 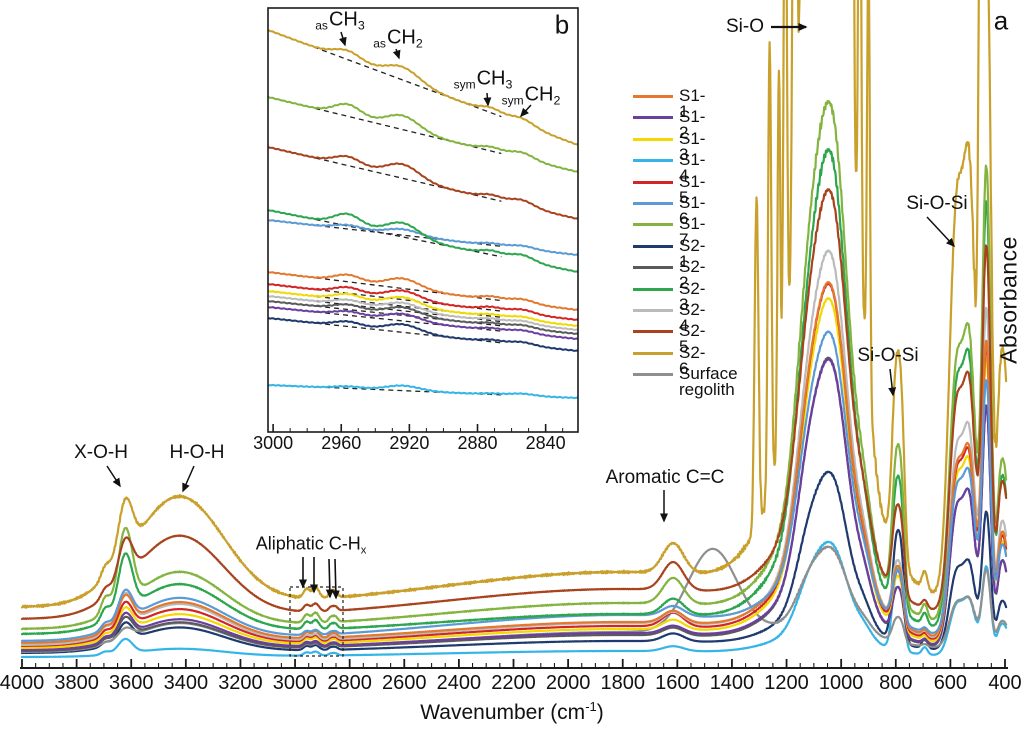 I want to click on legend-label: S2-6, so click(x=692, y=360).